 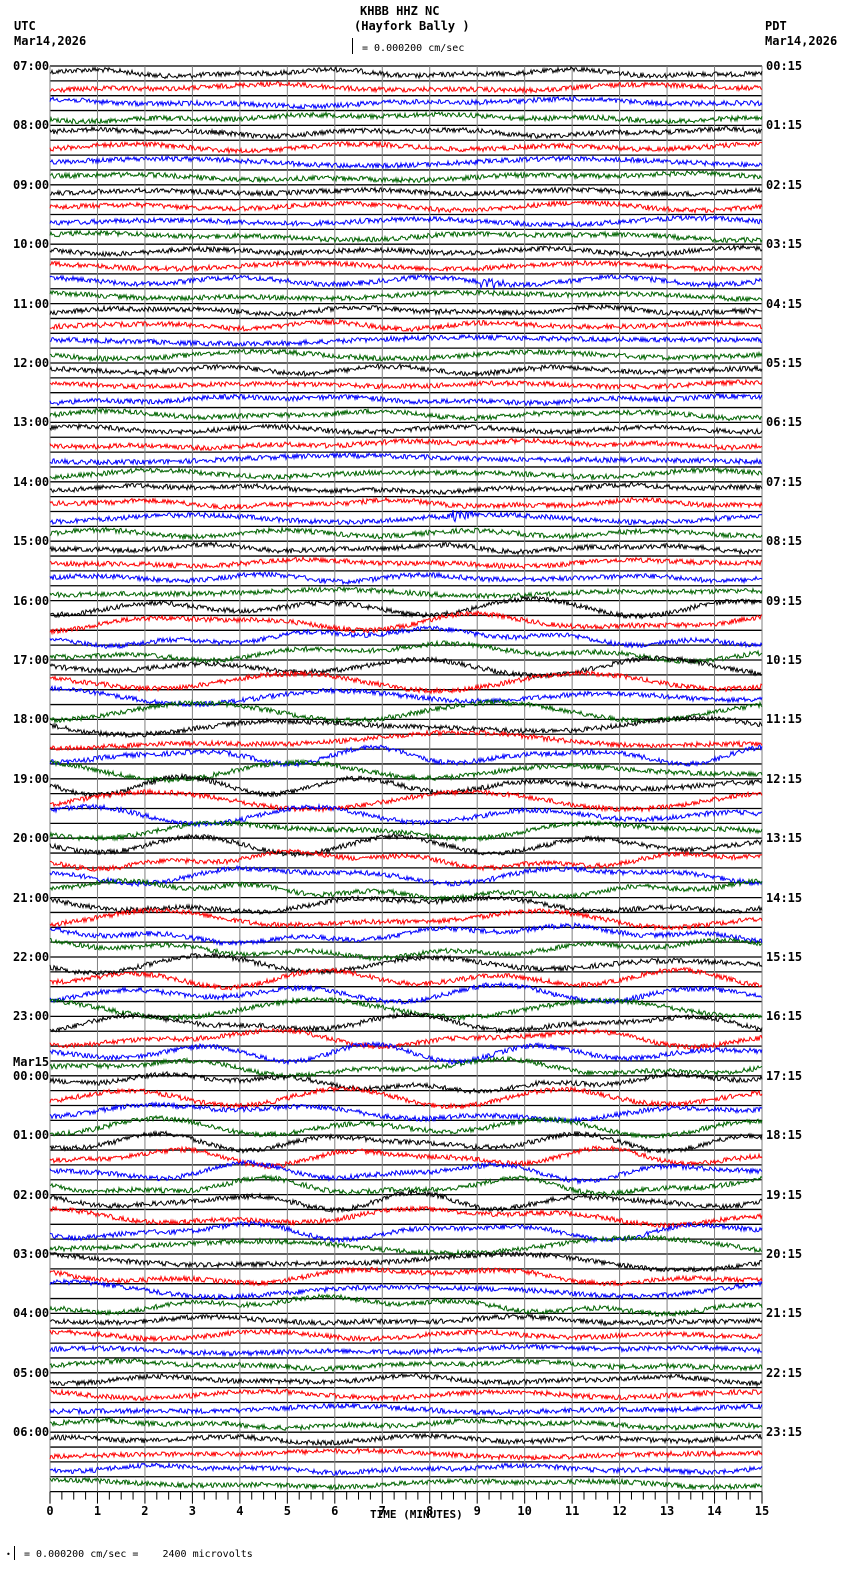 I want to click on pdt-hour-label: 15:15, so click(x=784, y=957).